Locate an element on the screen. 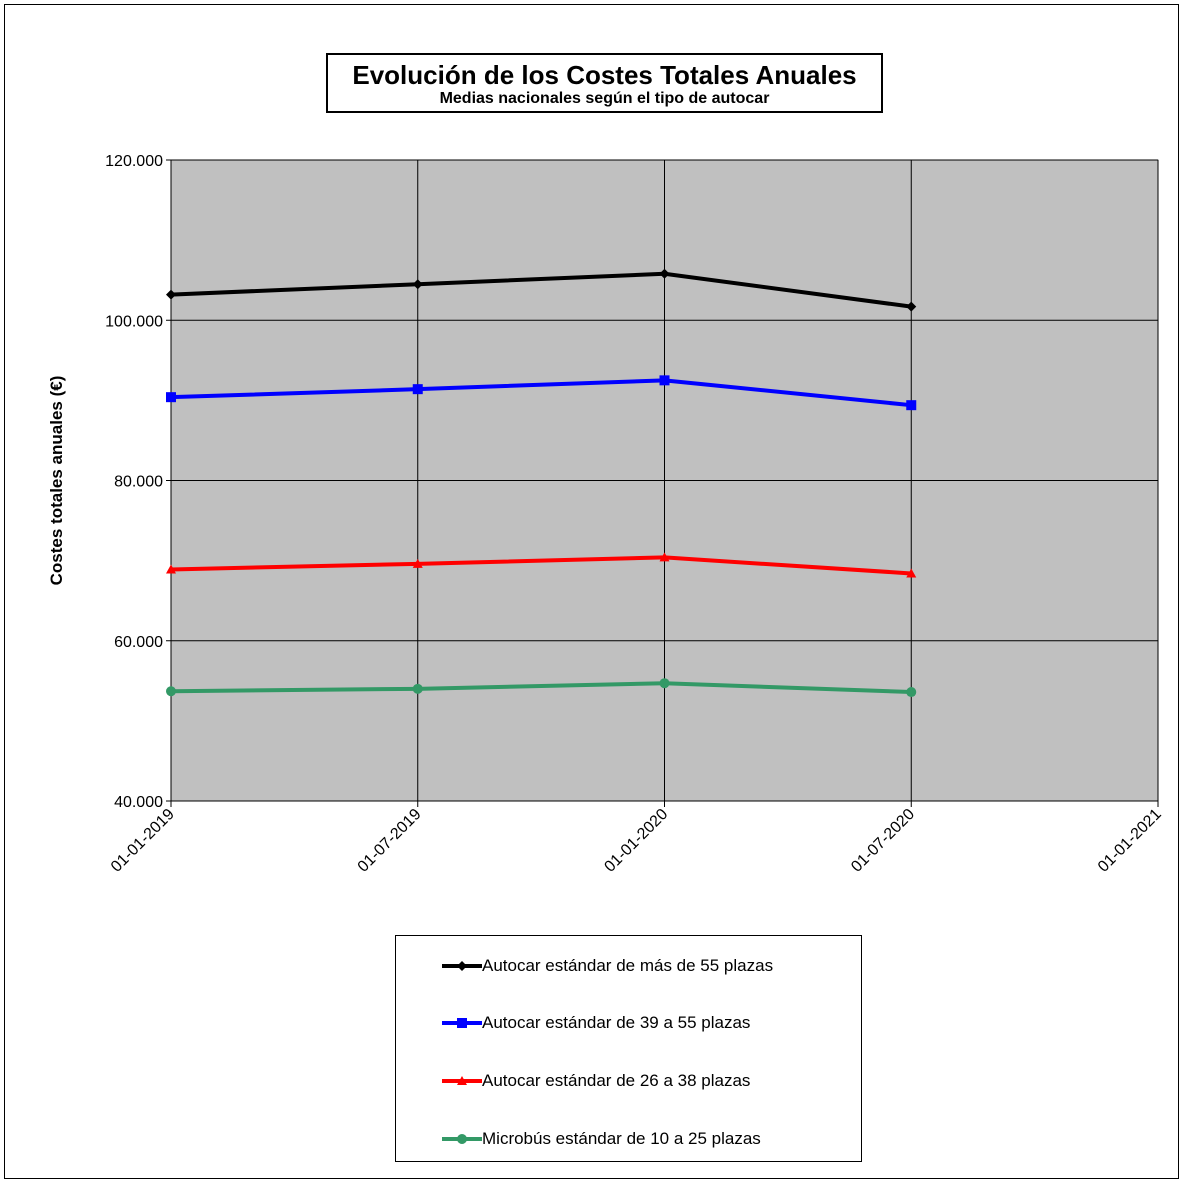 This screenshot has height=1183, width=1183. legend-label: Autocar estándar de 39 a 55 plazas is located at coordinates (616, 1022).